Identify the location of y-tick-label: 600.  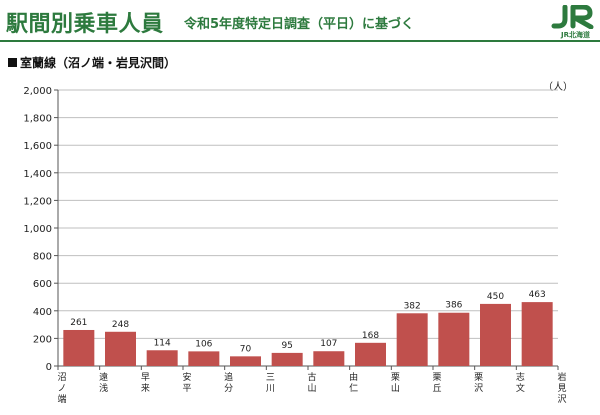
(42, 284).